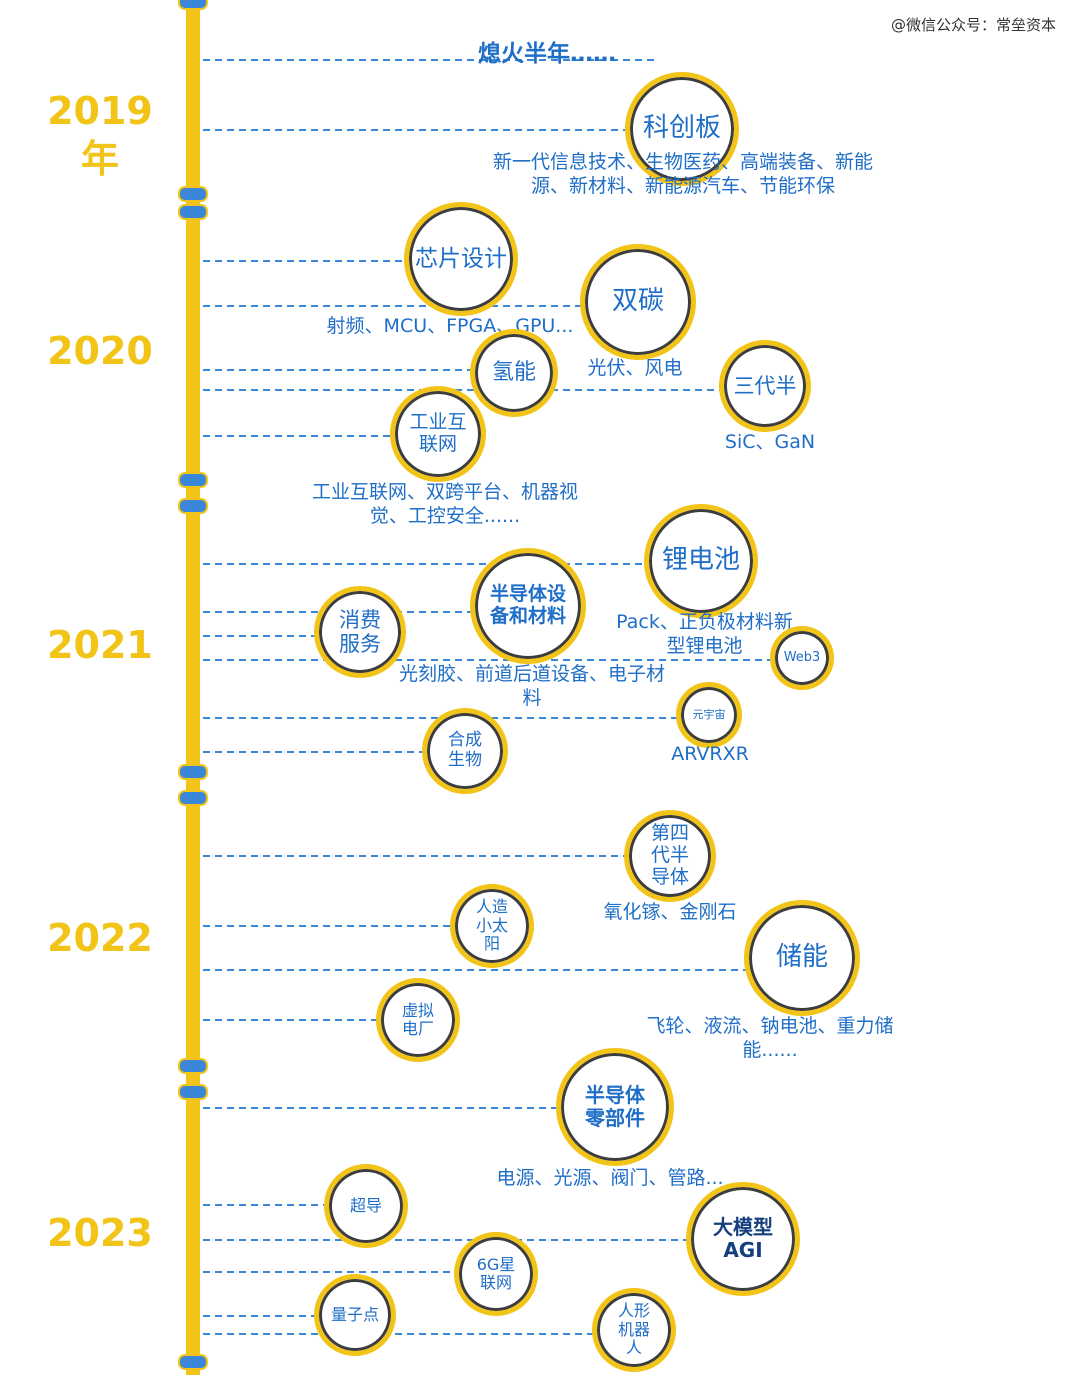  What do you see at coordinates (802, 658) in the screenshot?
I see `circle-web3: Web3` at bounding box center [802, 658].